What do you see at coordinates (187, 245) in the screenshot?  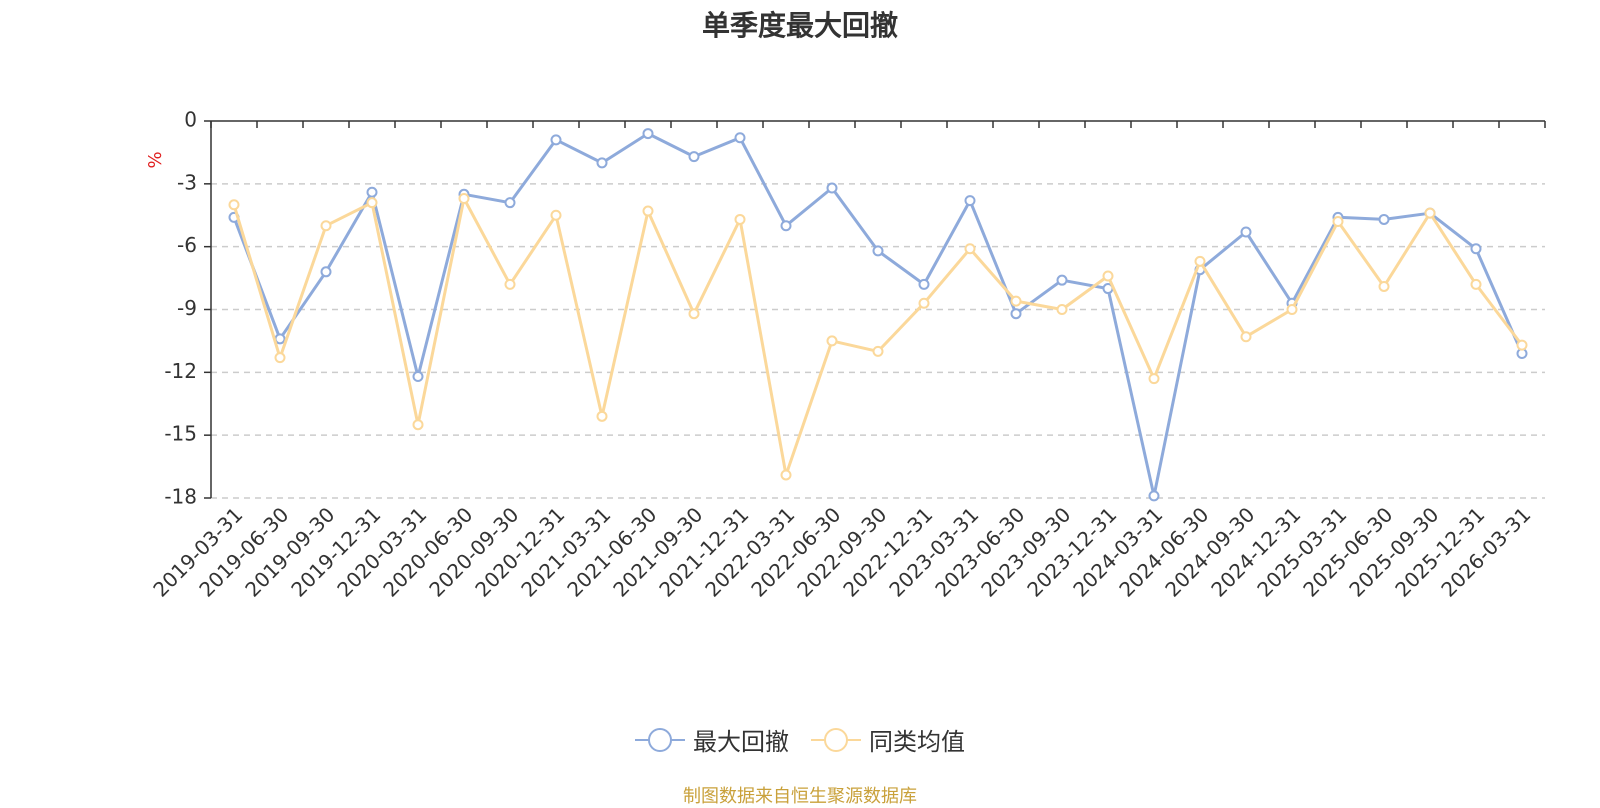 I see `y-tick-label: -6` at bounding box center [187, 245].